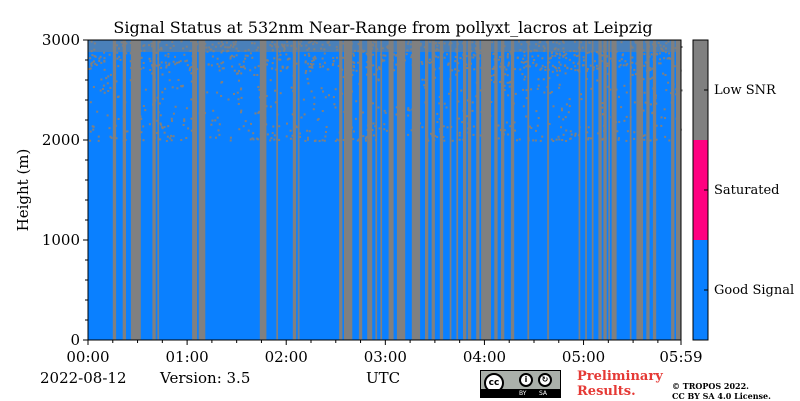 Image resolution: width=800 pixels, height=401 pixels. Describe the element at coordinates (61, 240) in the screenshot. I see `y-tick-label: 1000` at that location.